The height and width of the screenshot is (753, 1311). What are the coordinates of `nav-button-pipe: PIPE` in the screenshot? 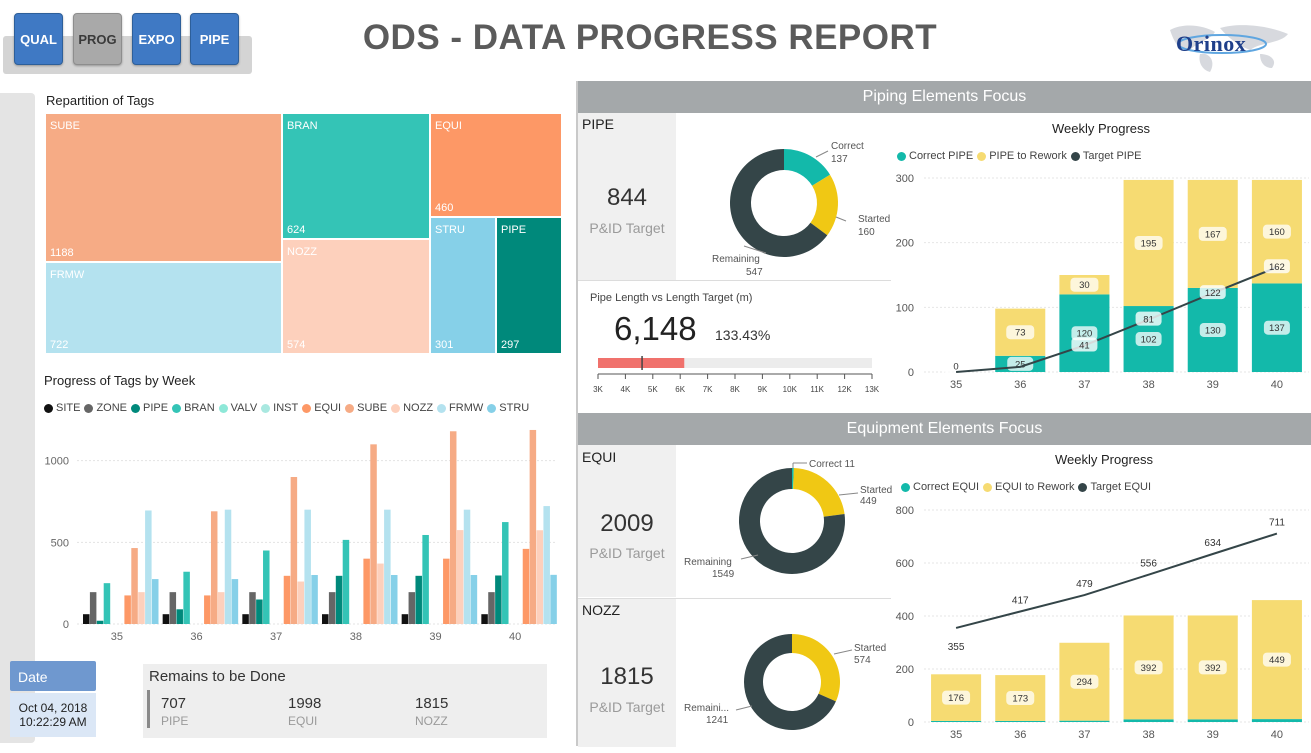 It's located at (214, 39).